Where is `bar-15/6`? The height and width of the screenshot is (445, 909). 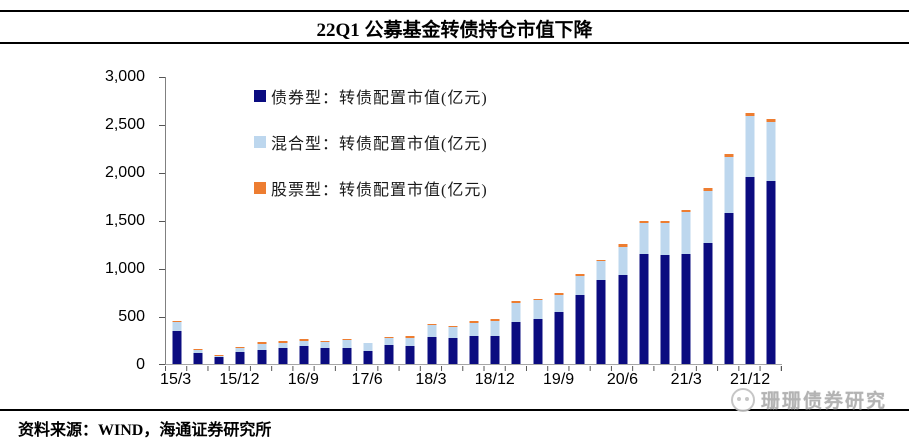 bar-15/6 is located at coordinates (198, 220).